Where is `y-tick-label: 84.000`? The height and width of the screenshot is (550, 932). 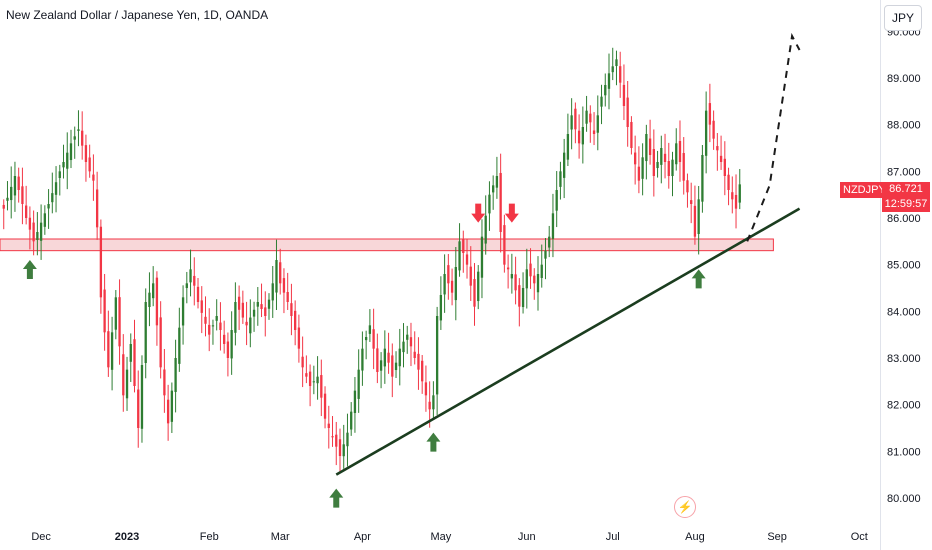 y-tick-label: 84.000 is located at coordinates (904, 312).